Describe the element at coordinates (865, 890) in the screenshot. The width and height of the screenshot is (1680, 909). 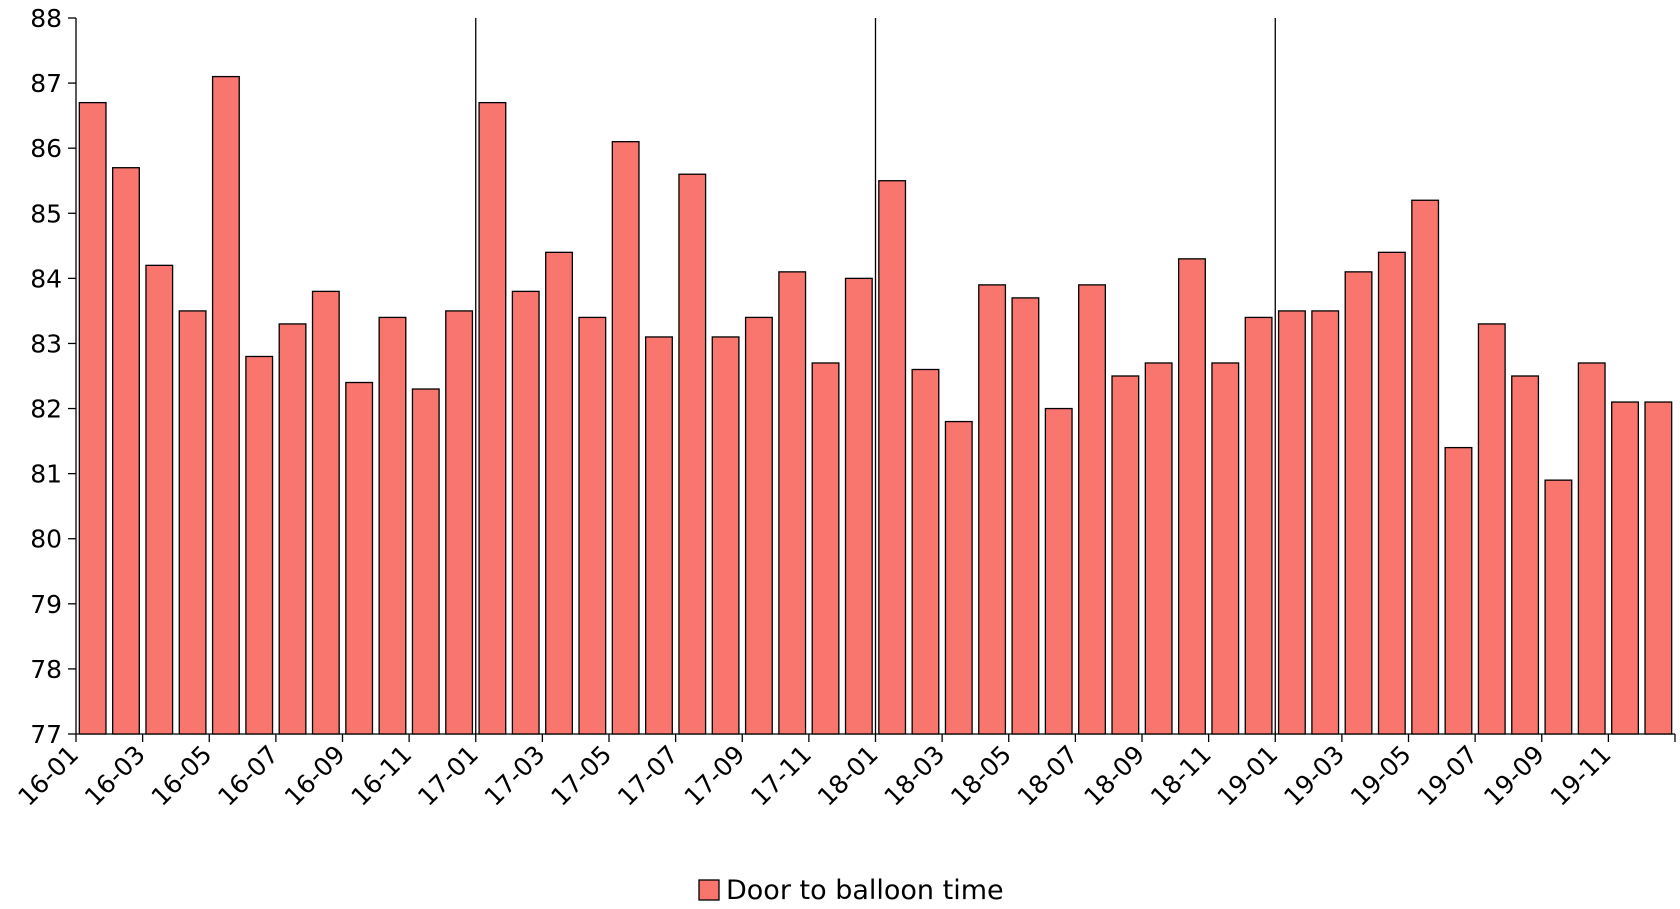
I see `legend-label: Door to balloon time` at that location.